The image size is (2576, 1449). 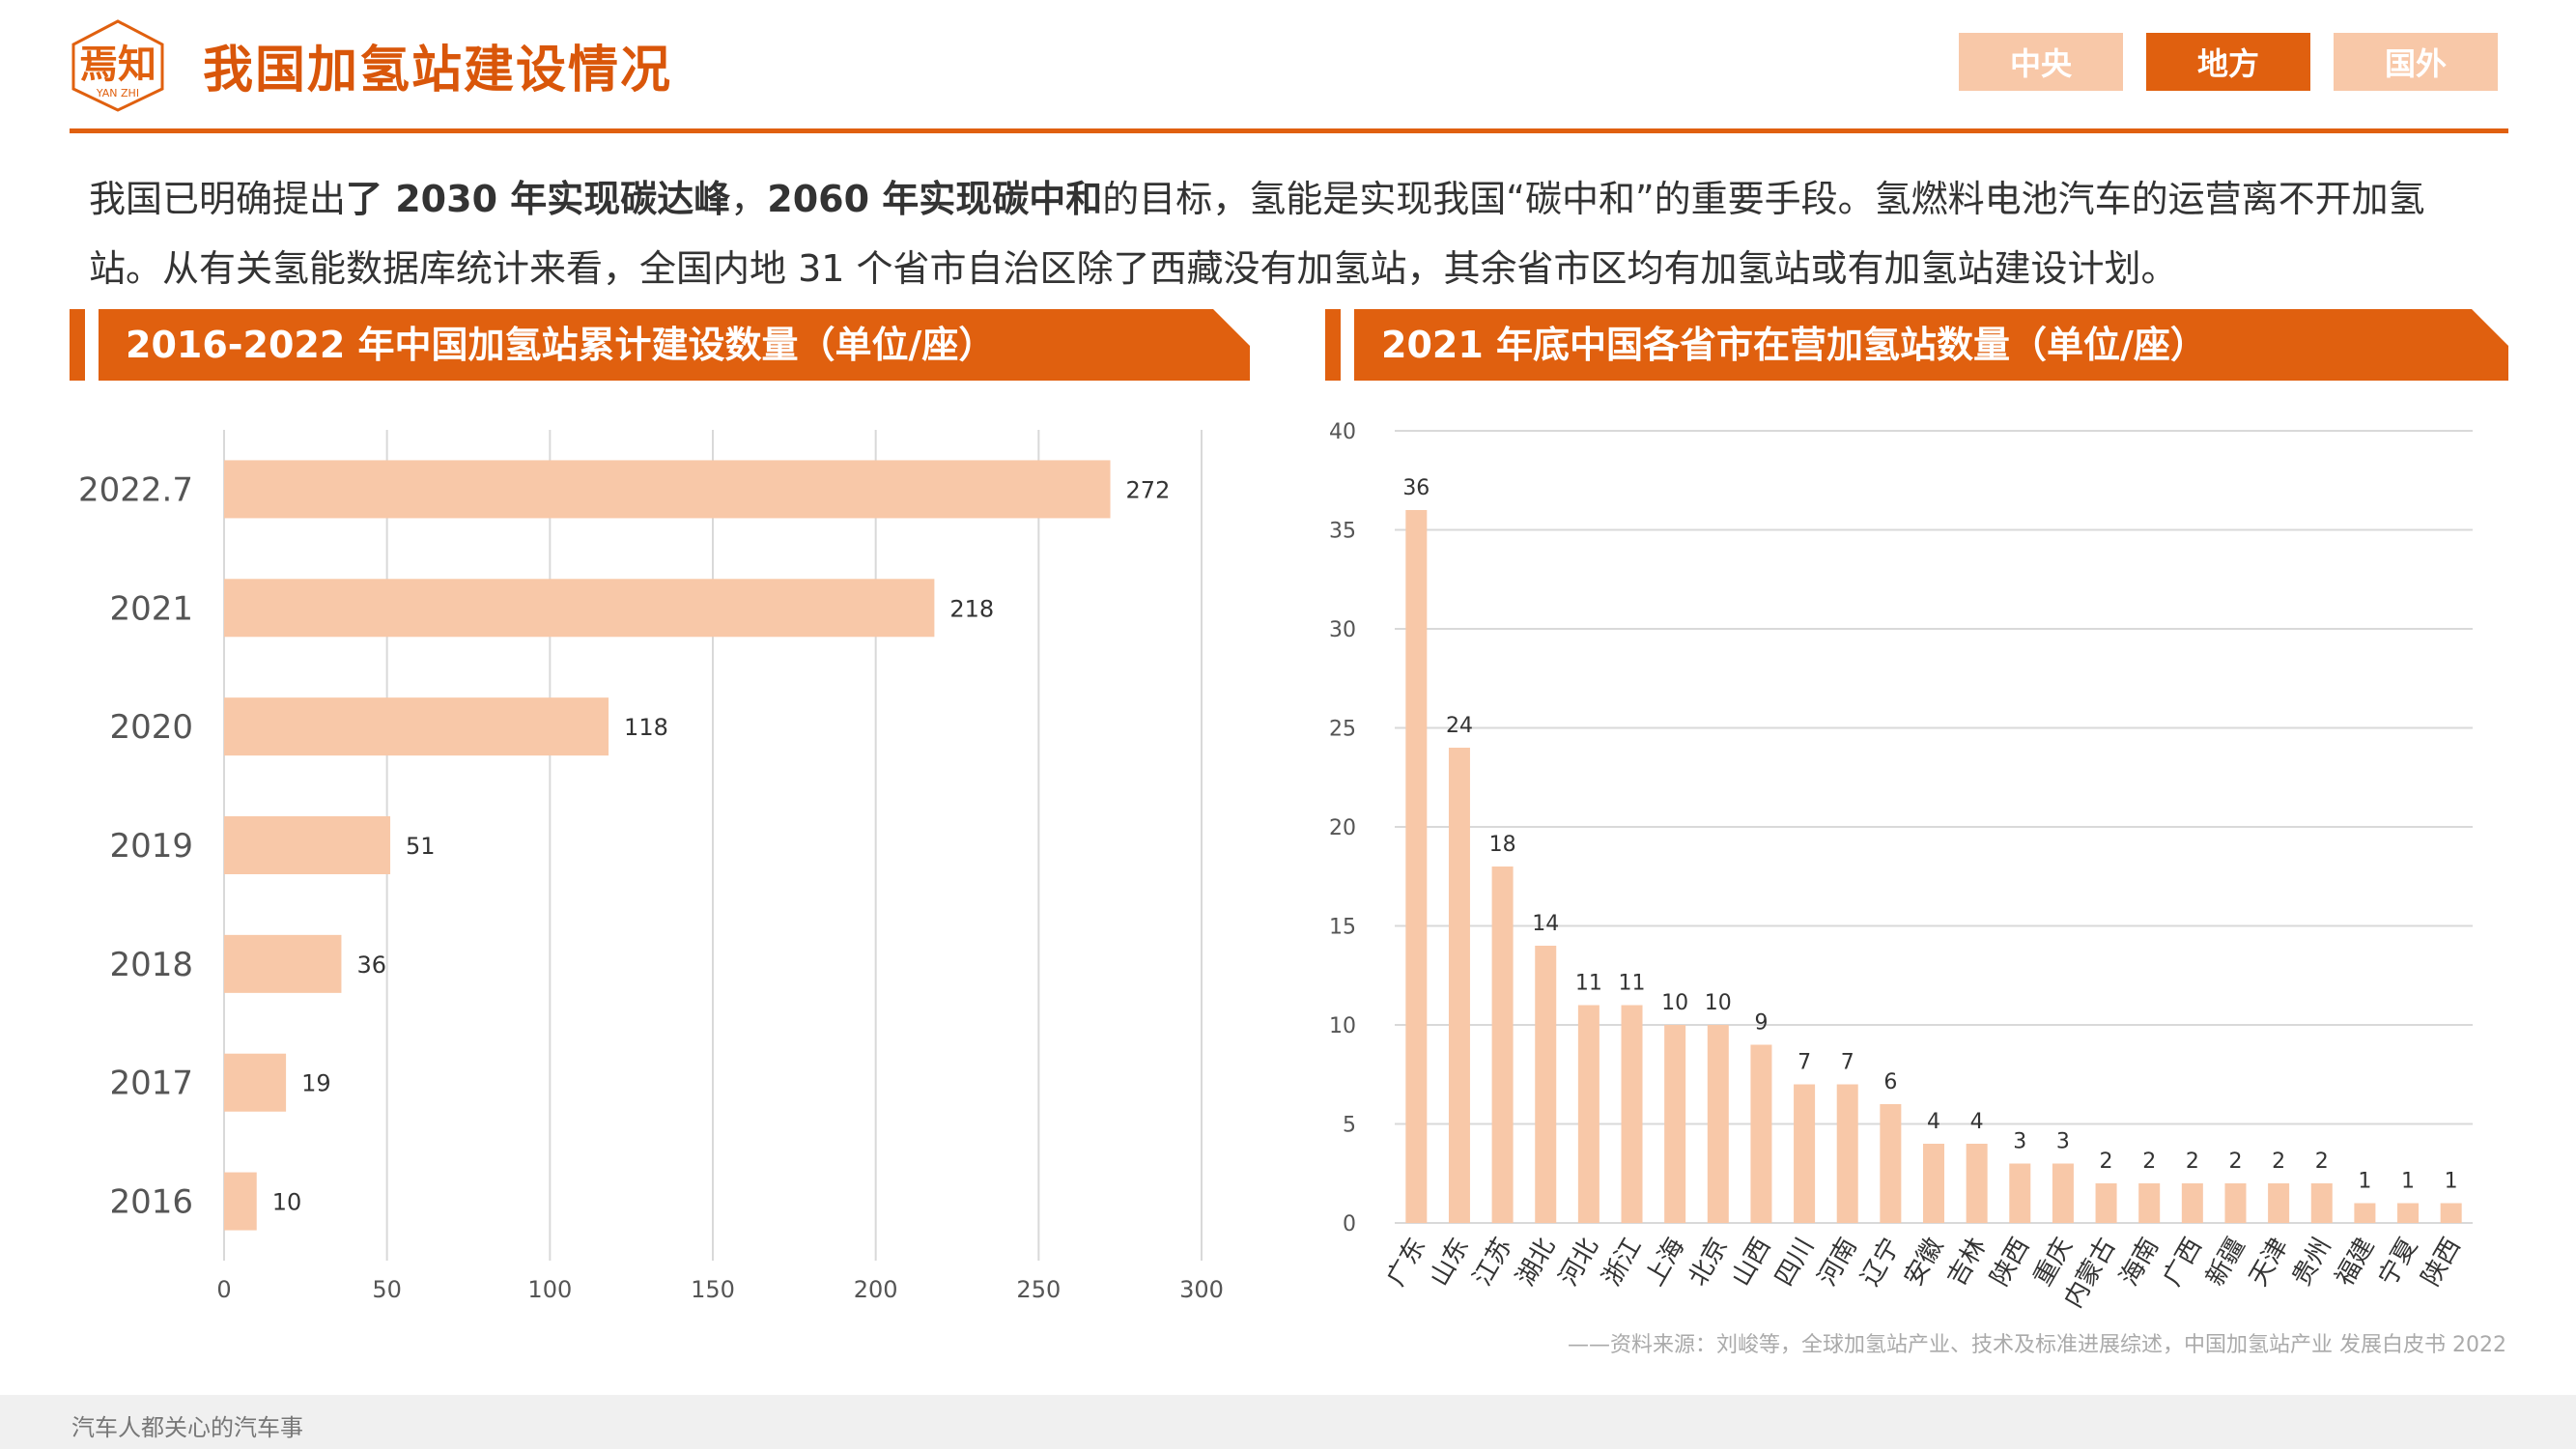 What do you see at coordinates (646, 727) in the screenshot?
I see `data-label: 118` at bounding box center [646, 727].